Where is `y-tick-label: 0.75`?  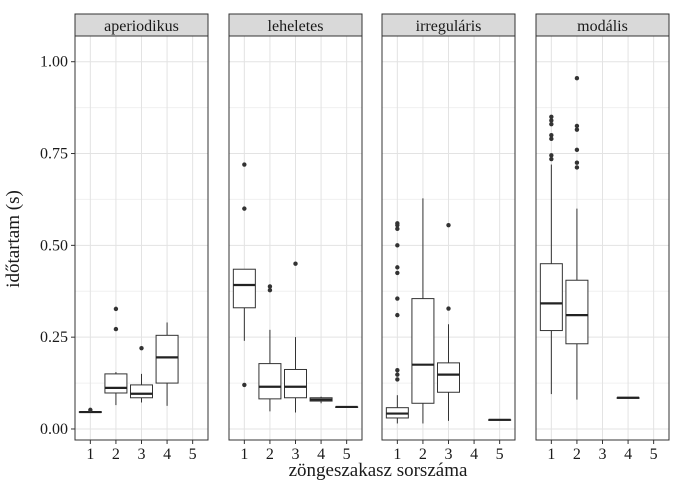 y-tick-label: 0.75 is located at coordinates (54, 154).